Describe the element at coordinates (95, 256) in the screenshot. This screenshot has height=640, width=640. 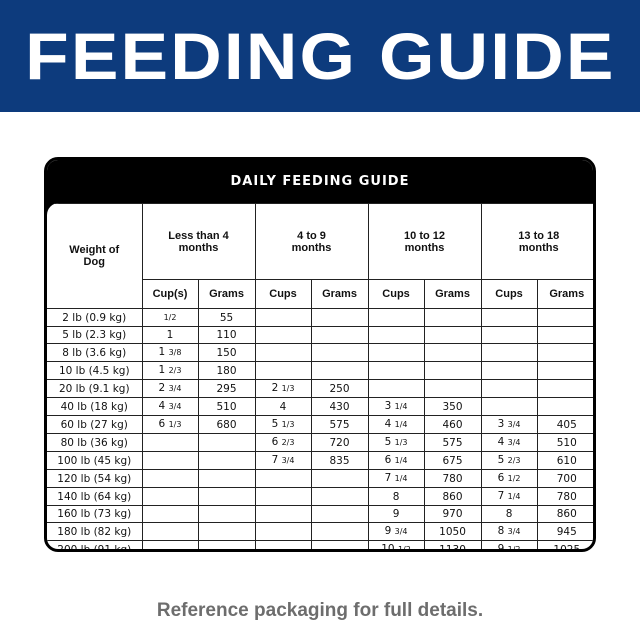
I see `weight-header: Weight of Dog` at that location.